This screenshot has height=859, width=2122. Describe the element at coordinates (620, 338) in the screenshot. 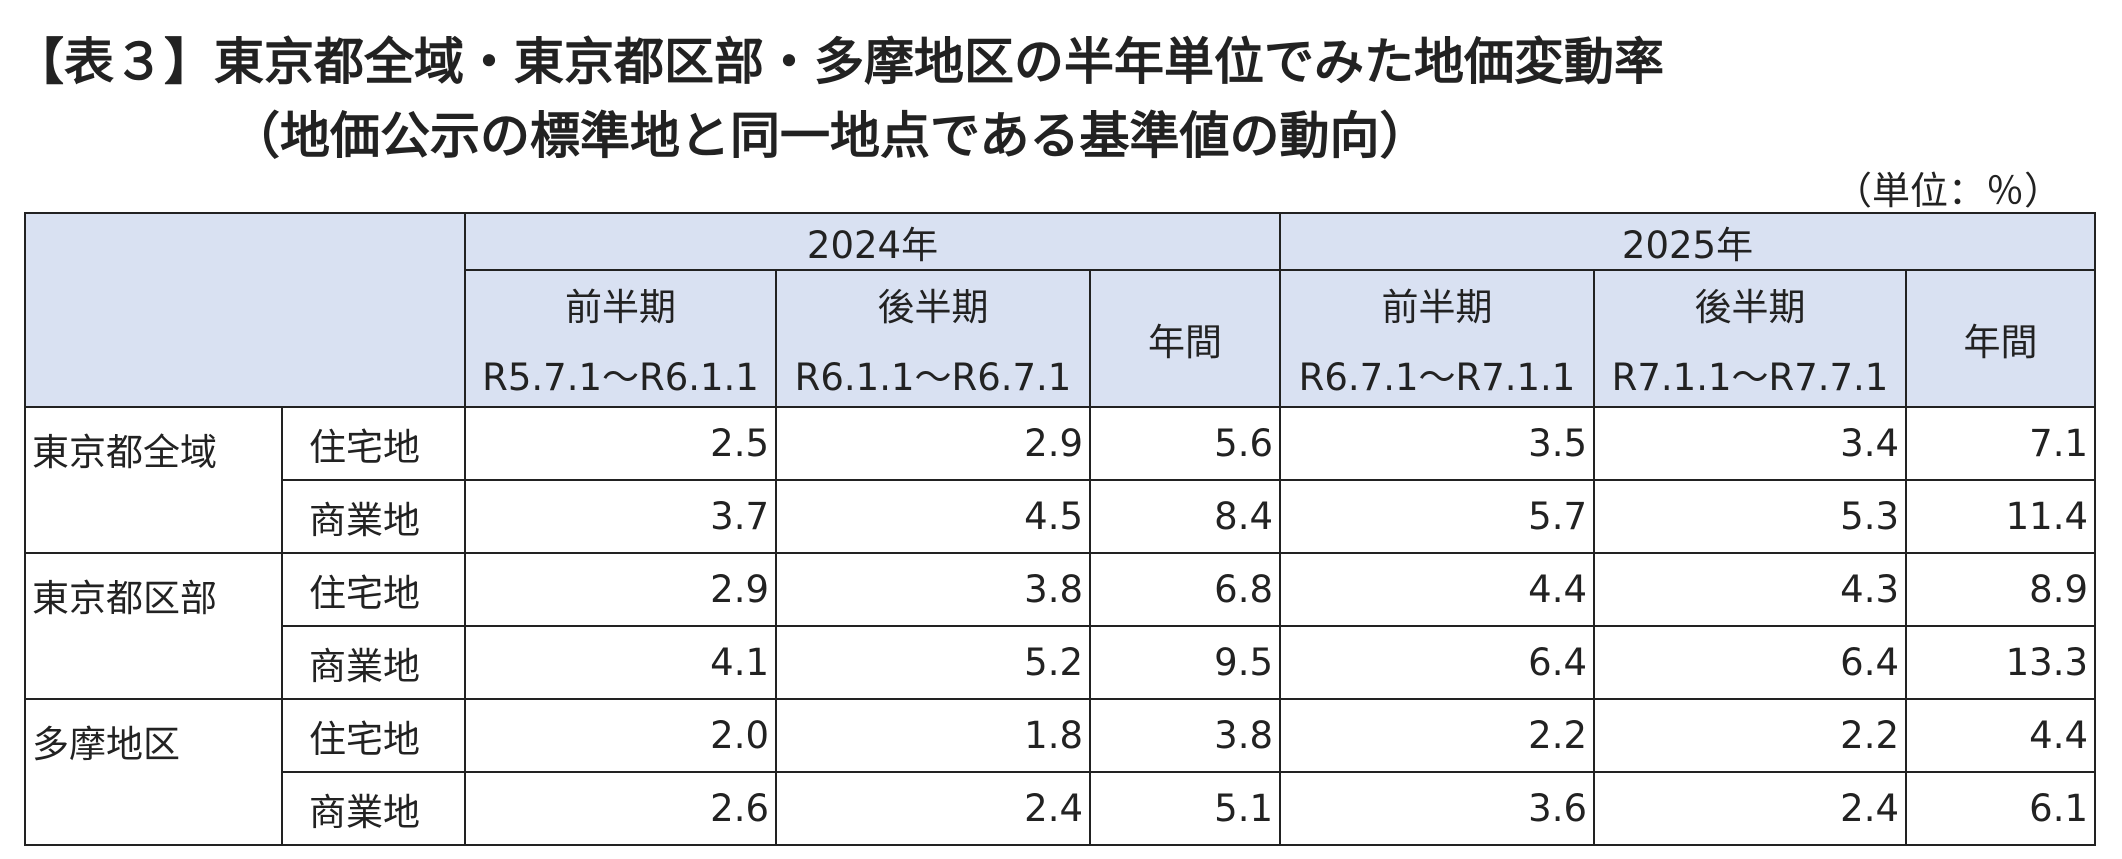

I see `period-header: 前半期 R5.7.1～R6.1.1` at that location.